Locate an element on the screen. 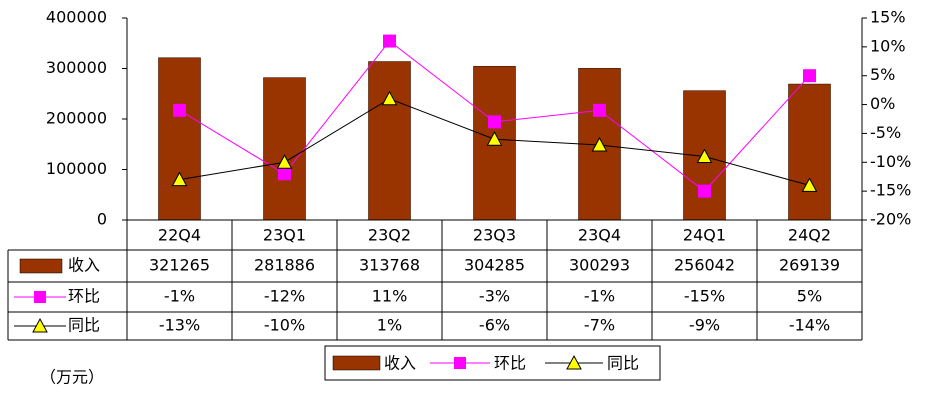 Image resolution: width=933 pixels, height=402 pixels. y2-tick-label: -5% is located at coordinates (885, 132).